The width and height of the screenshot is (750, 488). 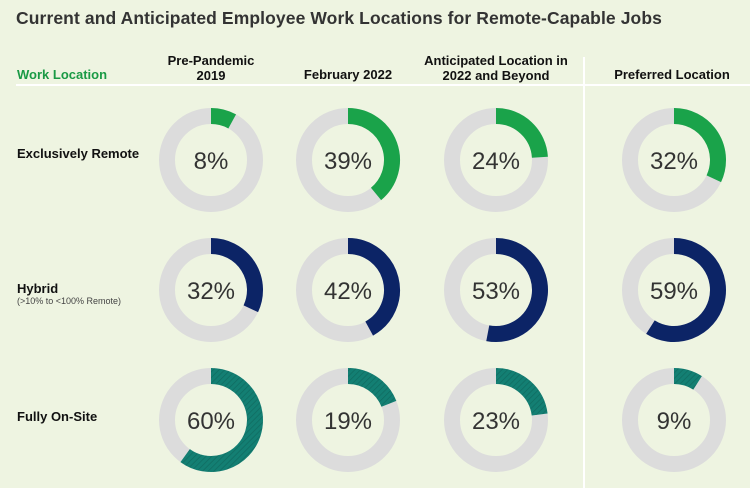 I want to click on column-header-line1: February 2022, so click(x=348, y=74).